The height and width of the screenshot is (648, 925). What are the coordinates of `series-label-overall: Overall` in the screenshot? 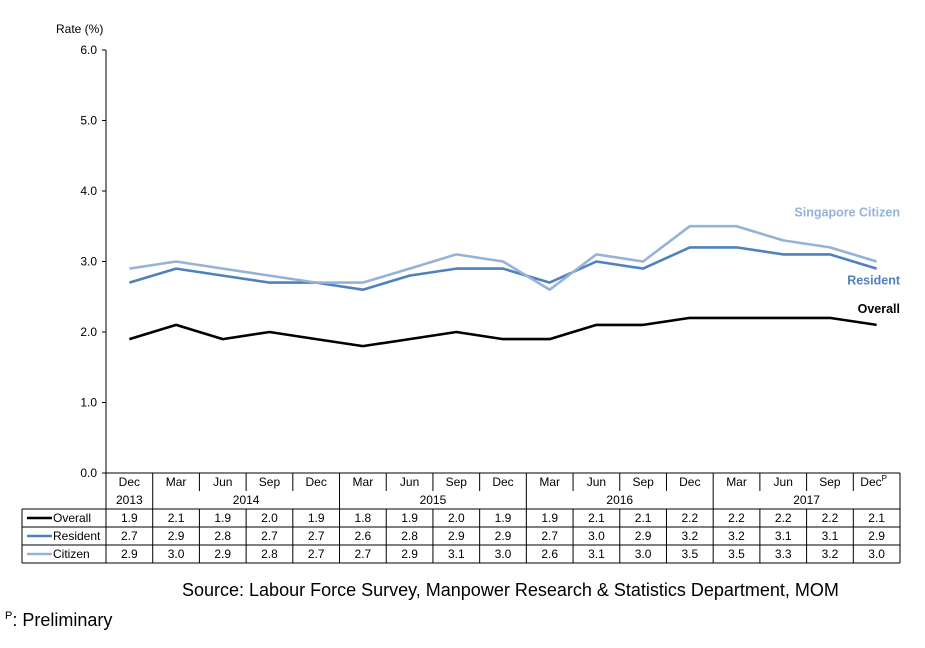 It's located at (879, 309).